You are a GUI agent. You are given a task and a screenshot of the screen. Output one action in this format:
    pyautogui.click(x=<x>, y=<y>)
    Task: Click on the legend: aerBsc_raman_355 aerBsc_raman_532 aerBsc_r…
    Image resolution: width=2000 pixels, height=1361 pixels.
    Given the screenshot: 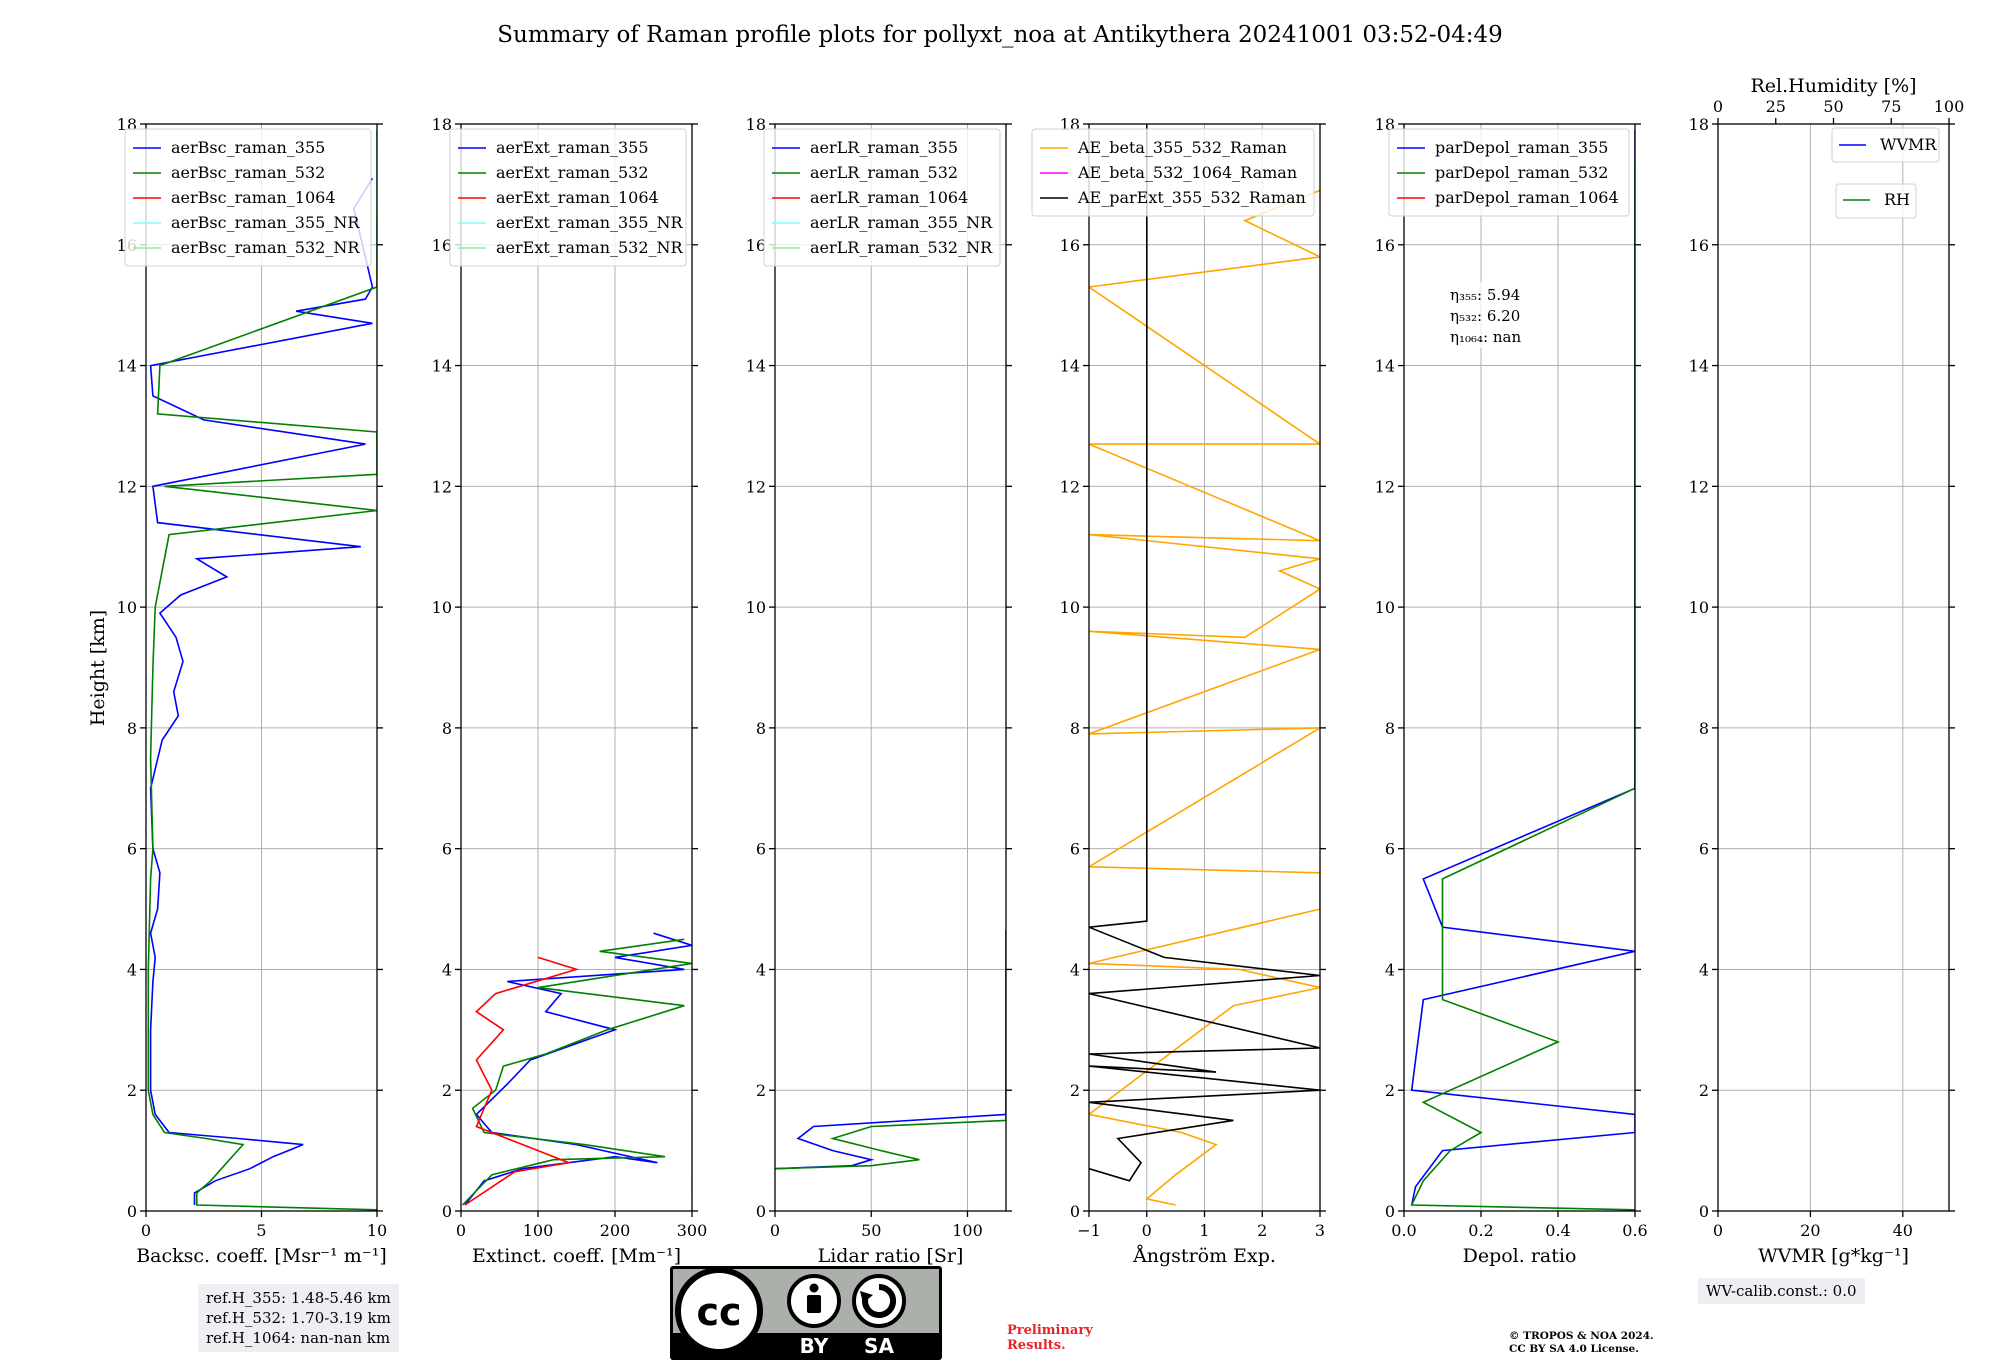 What is the action you would take?
    pyautogui.click(x=248, y=197)
    